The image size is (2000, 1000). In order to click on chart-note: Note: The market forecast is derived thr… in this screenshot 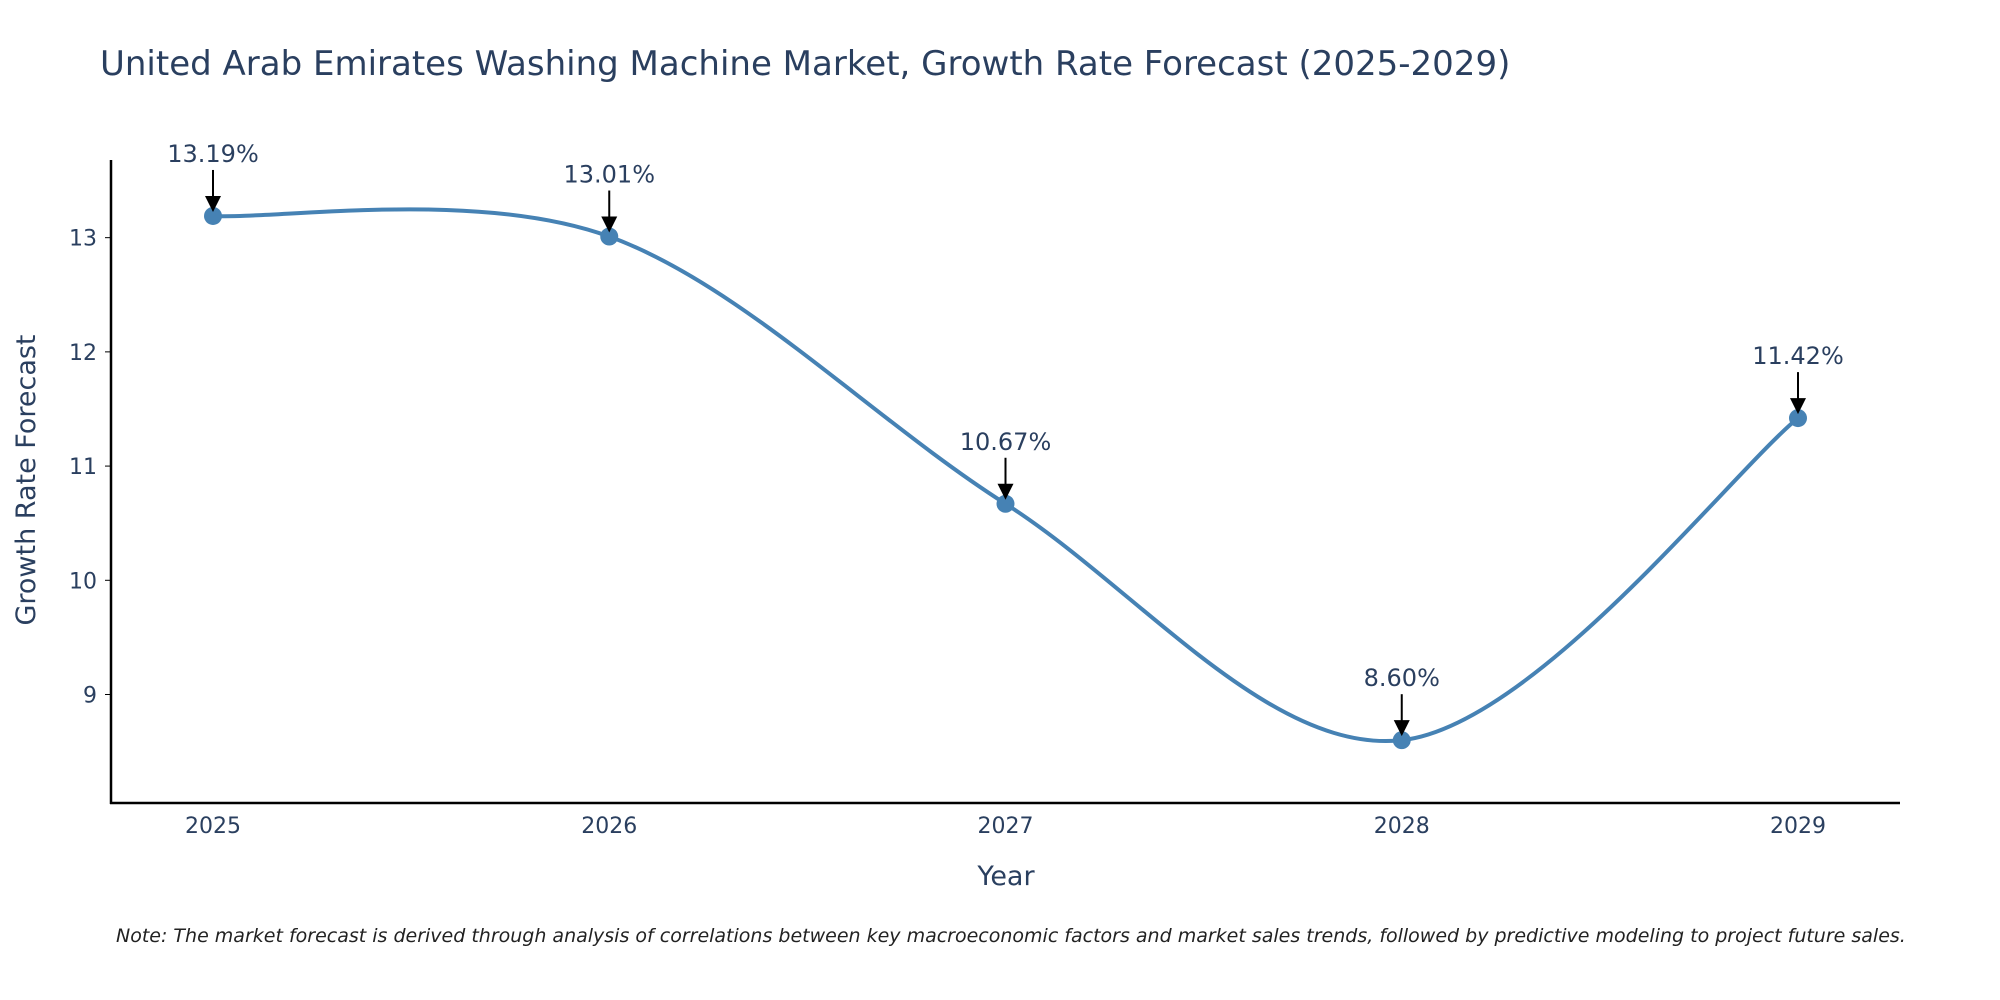, I will do `click(1011, 936)`.